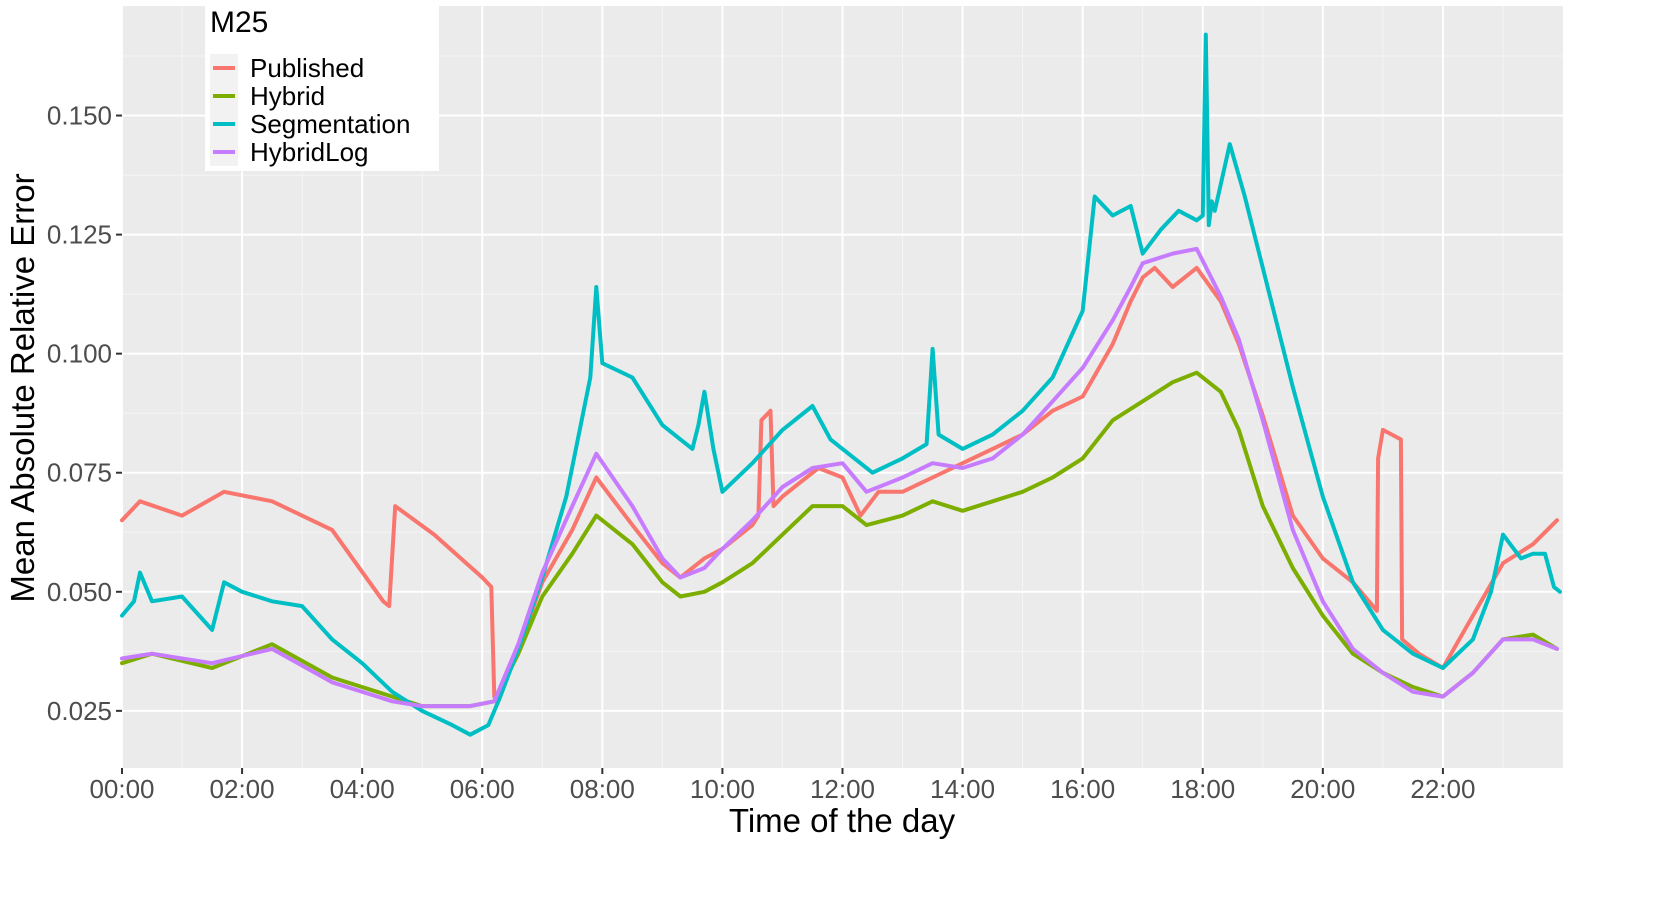  What do you see at coordinates (962, 789) in the screenshot?
I see `x-tick-label: 14:00` at bounding box center [962, 789].